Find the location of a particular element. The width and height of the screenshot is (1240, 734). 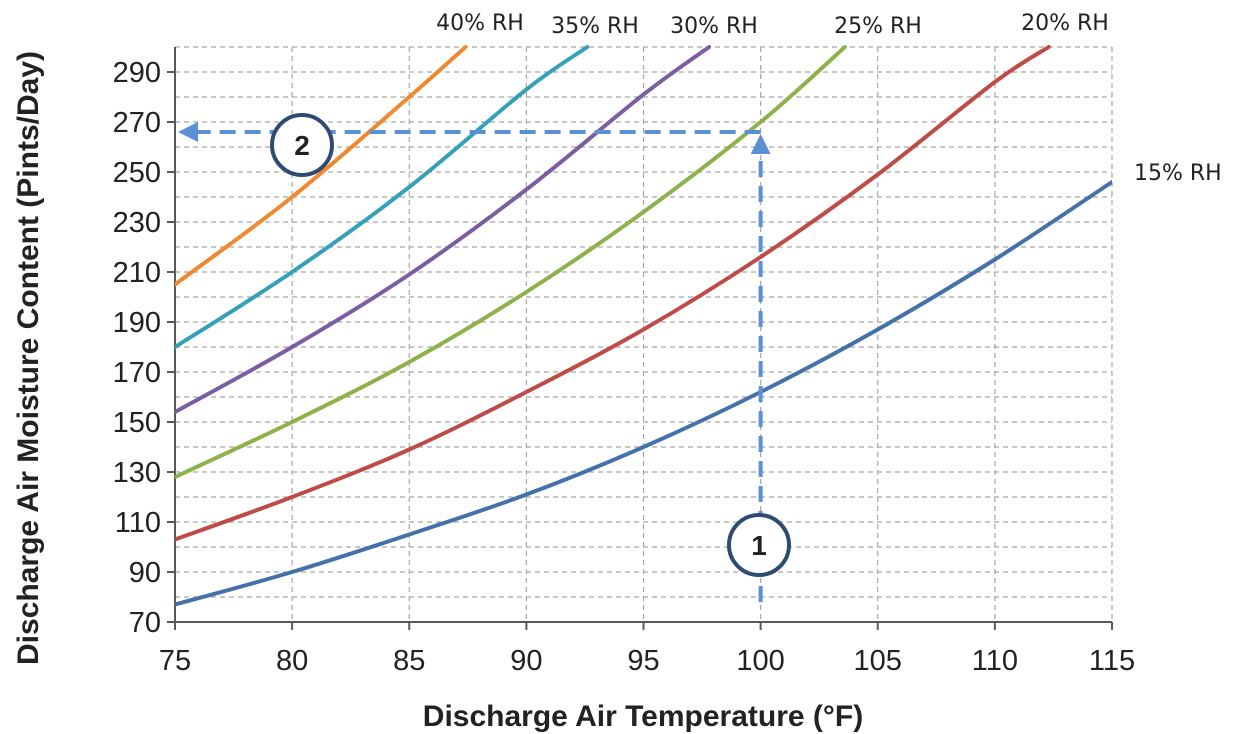

x-axis-title: Discharge Air Temperature (°F) is located at coordinates (643, 716).